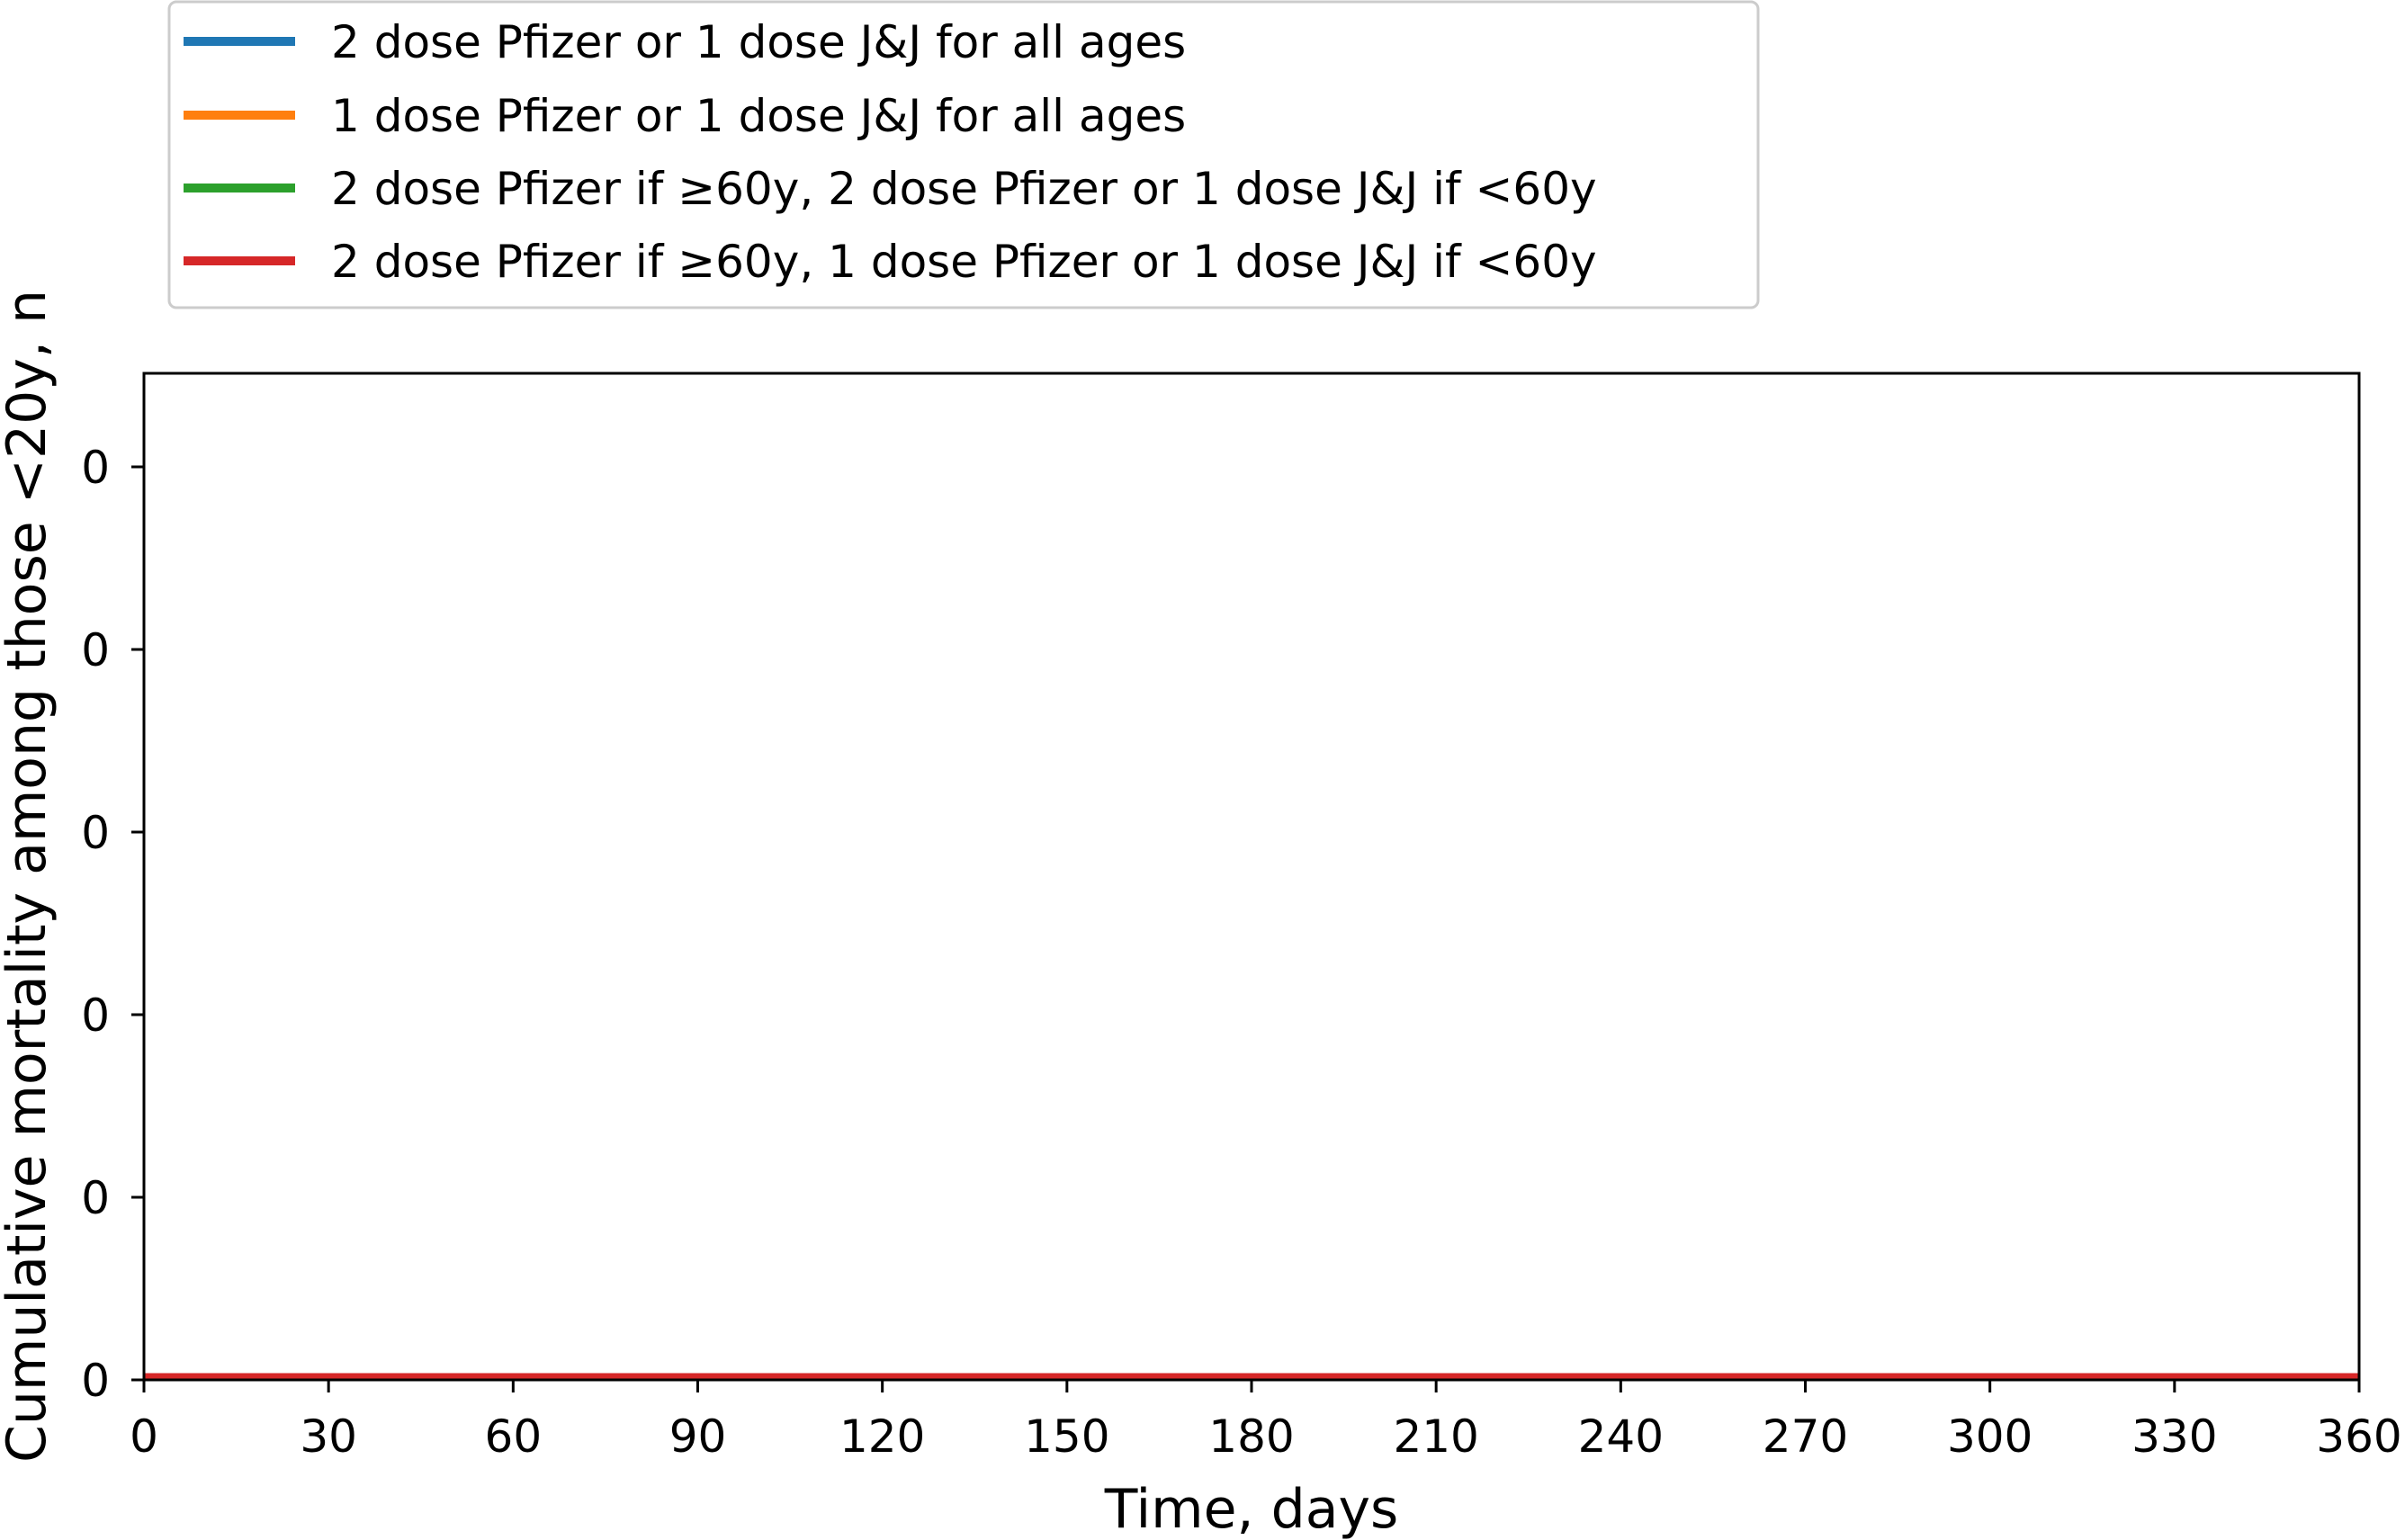 The image size is (2405, 1540). I want to click on x-tick-label: 210, so click(1435, 1436).